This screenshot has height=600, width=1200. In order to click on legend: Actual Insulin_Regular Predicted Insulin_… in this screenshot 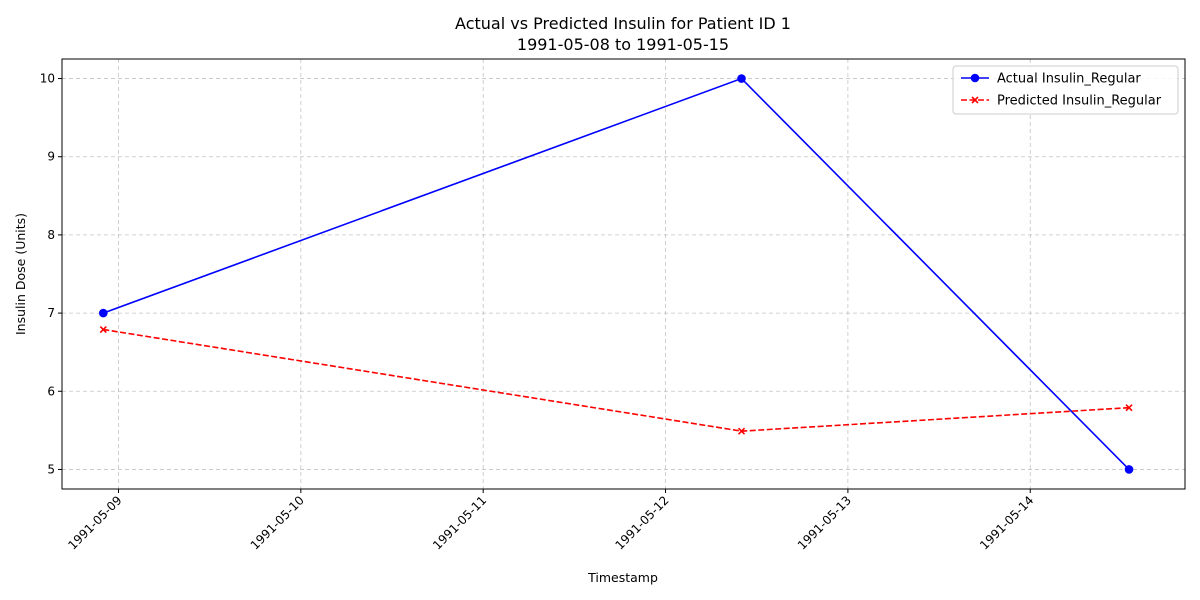, I will do `click(1065, 90)`.